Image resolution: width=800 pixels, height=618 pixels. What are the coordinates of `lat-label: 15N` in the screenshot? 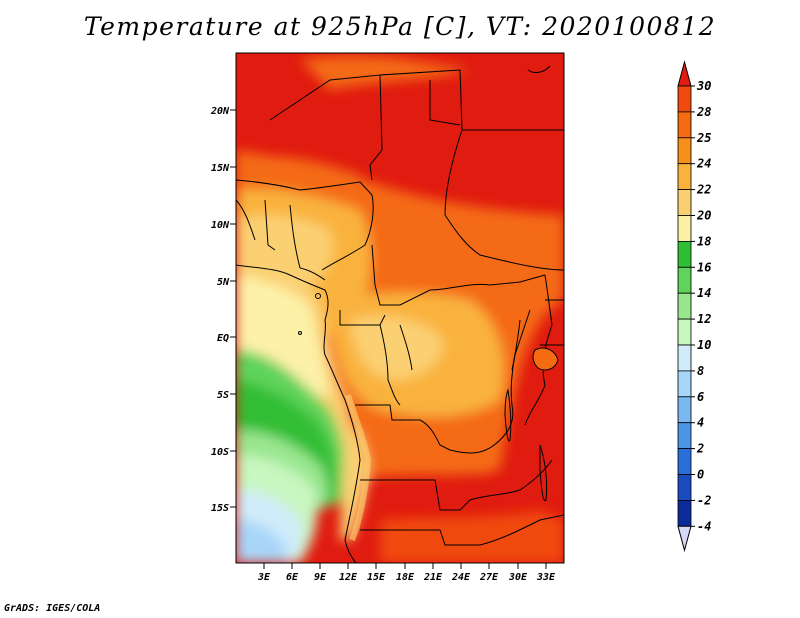 It's located at (220, 168).